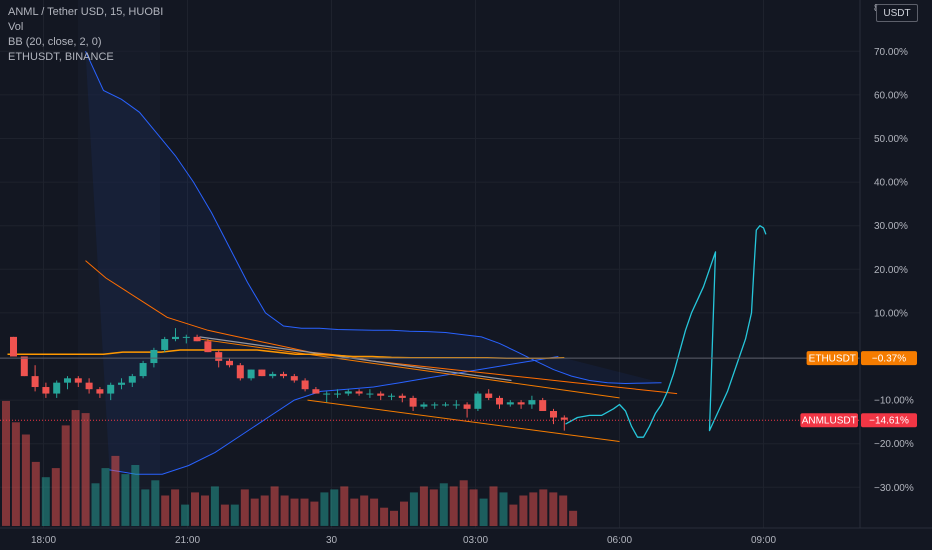  Describe the element at coordinates (858, 389) in the screenshot. I see `price-tags: ETHUSDT −0.37% ANMLUSDT −14.61%` at that location.